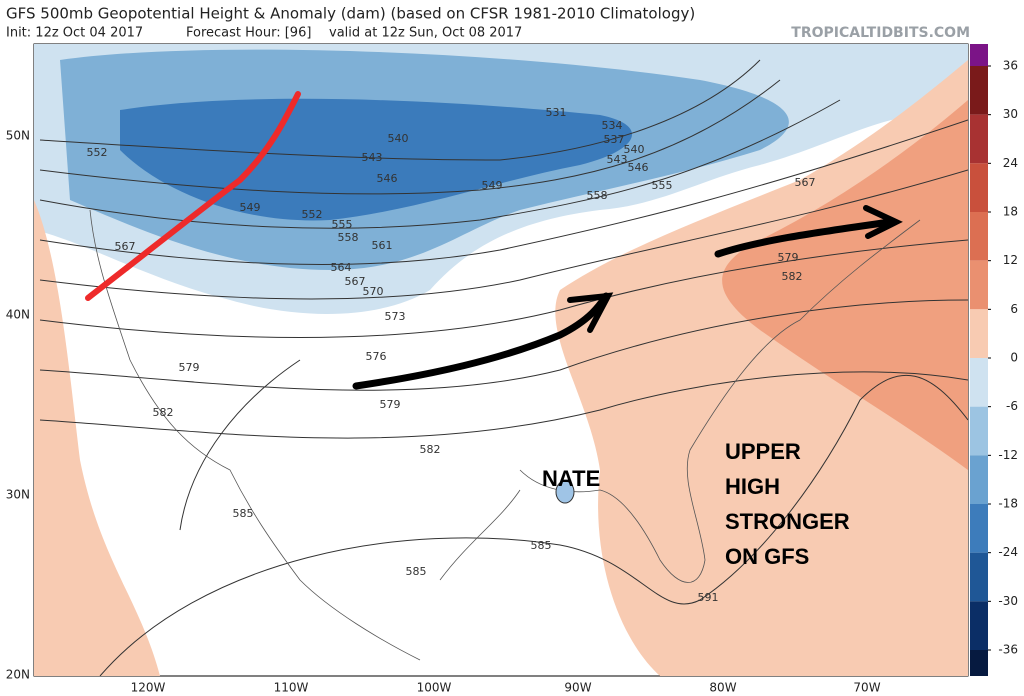 Image resolution: width=1024 pixels, height=696 pixels. What do you see at coordinates (193, 196) in the screenshot?
I see `trough-axis` at bounding box center [193, 196].